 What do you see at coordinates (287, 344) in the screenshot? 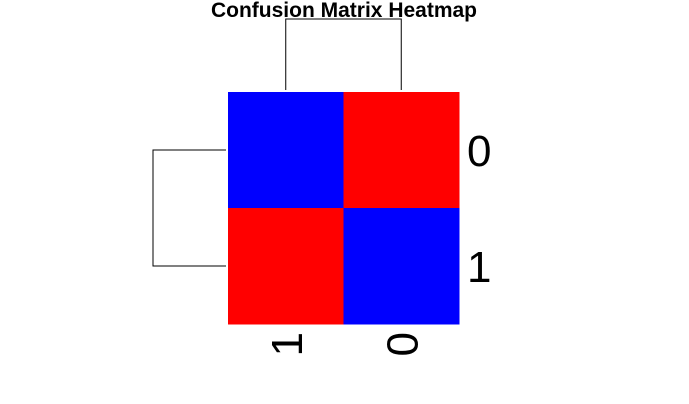
I see `column-label-0: 1` at bounding box center [287, 344].